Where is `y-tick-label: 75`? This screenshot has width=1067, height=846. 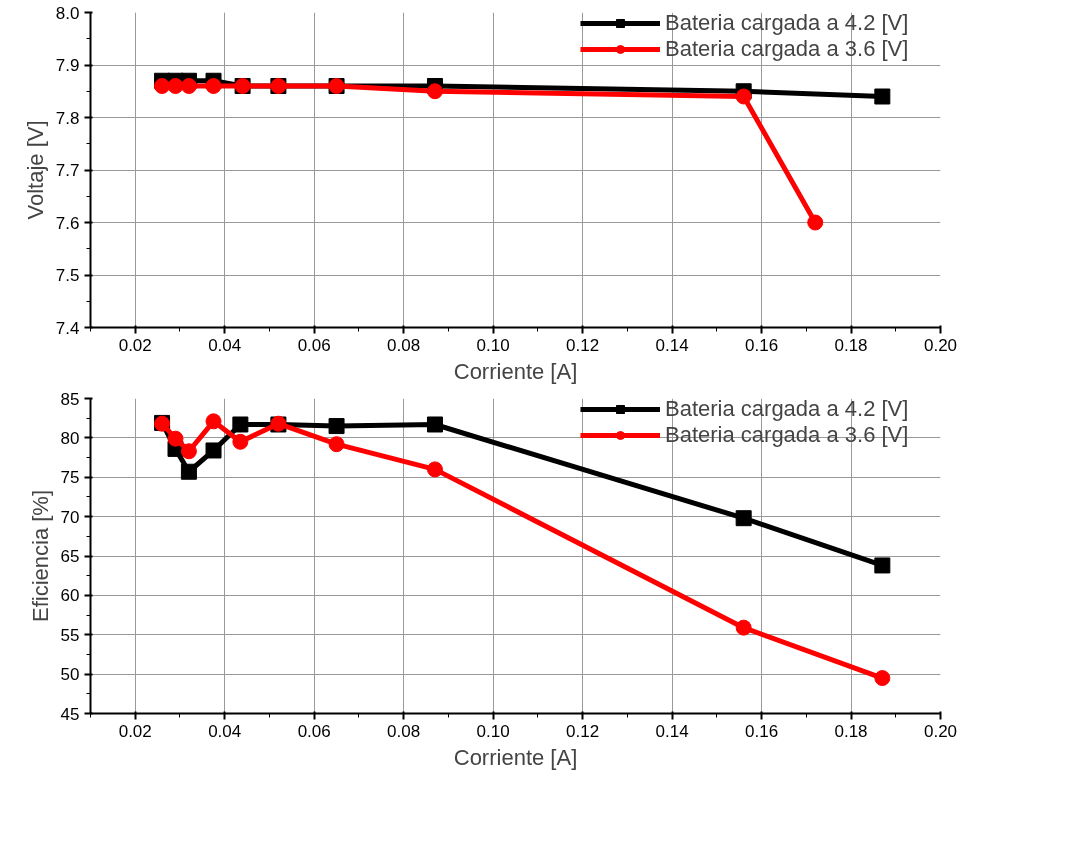 y-tick-label: 75 is located at coordinates (70, 478).